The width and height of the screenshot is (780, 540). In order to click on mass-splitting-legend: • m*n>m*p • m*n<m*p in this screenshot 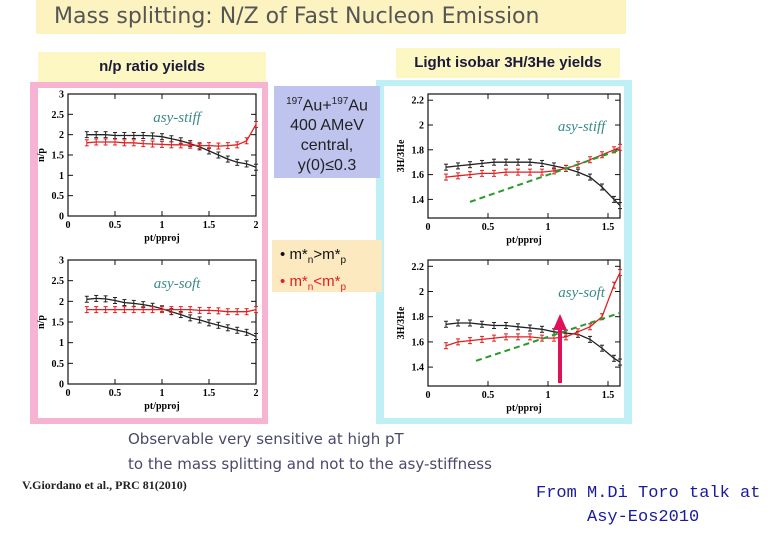, I will do `click(327, 266)`.